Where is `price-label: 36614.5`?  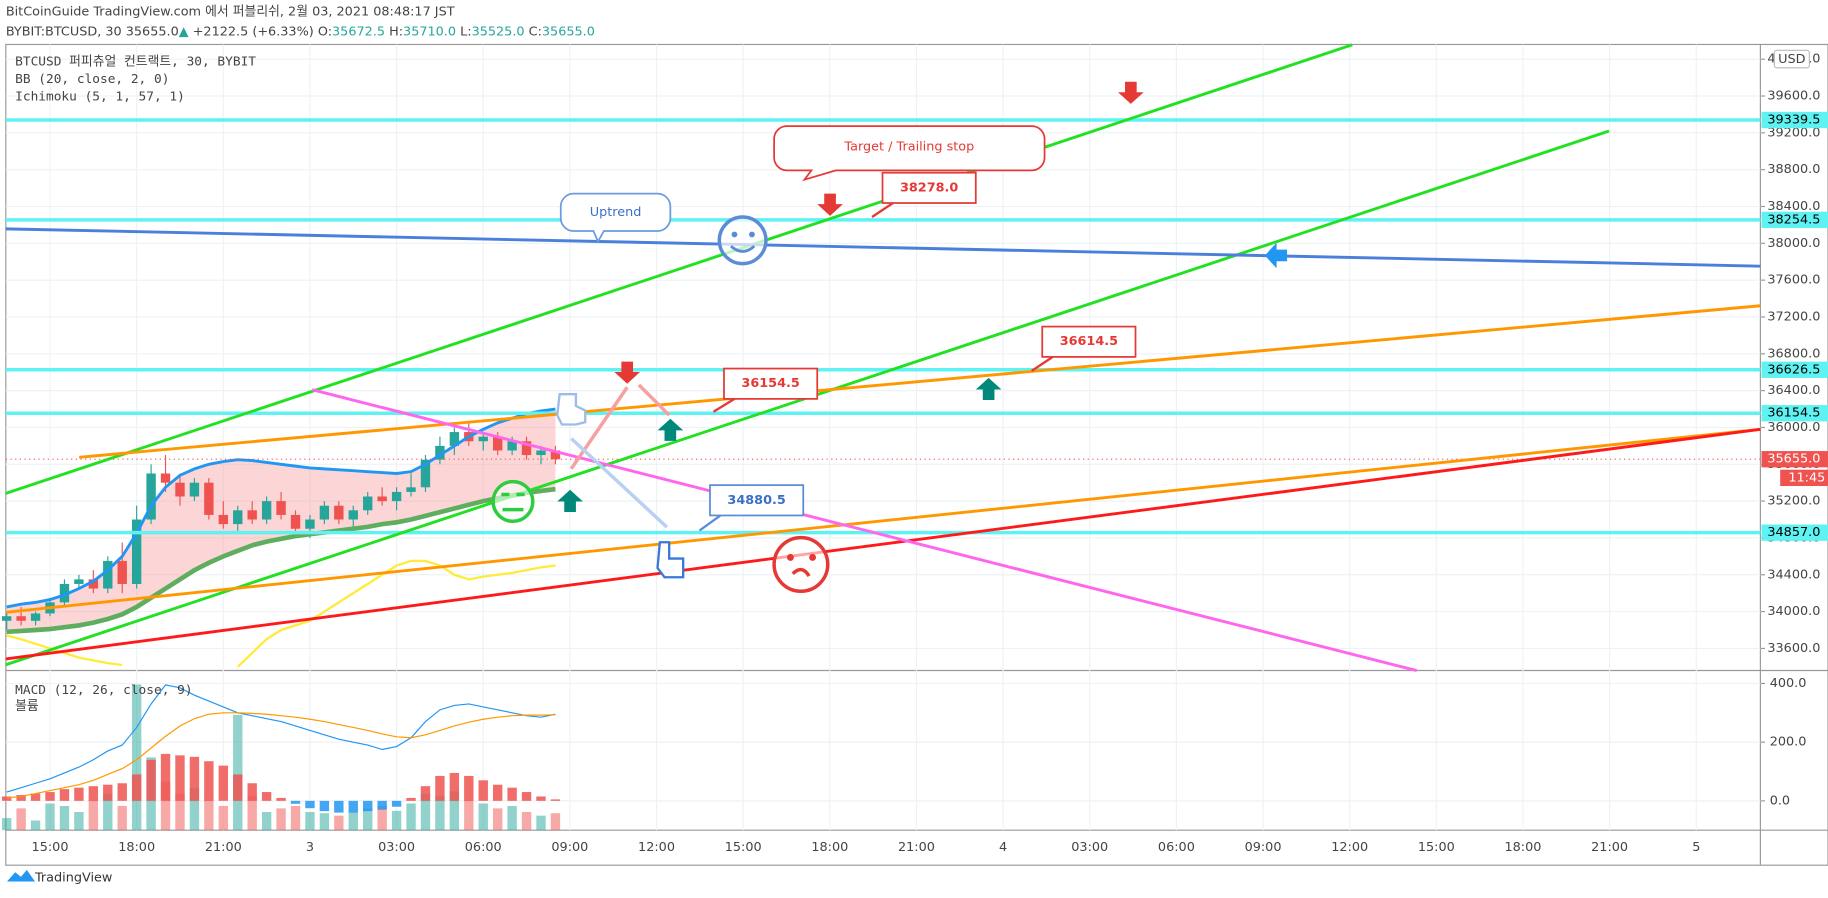
price-label: 36614.5 is located at coordinates (1089, 341).